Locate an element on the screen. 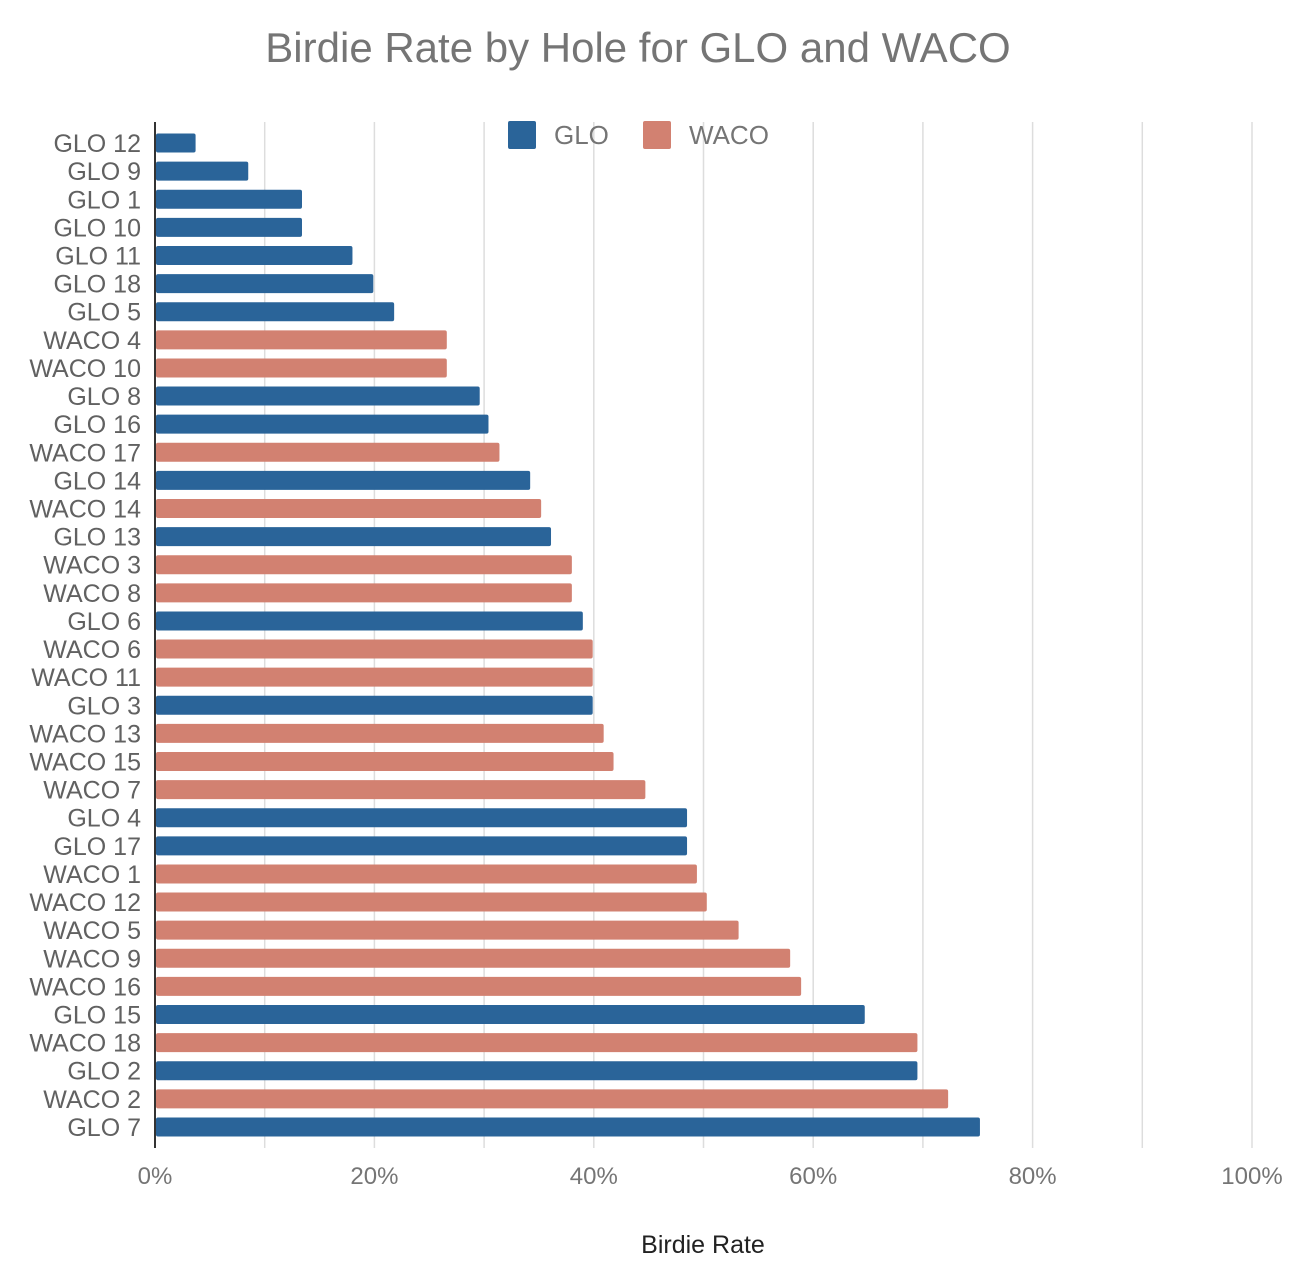 Image resolution: width=1308 pixels, height=1280 pixels. category-label: WACO 12 is located at coordinates (85, 903).